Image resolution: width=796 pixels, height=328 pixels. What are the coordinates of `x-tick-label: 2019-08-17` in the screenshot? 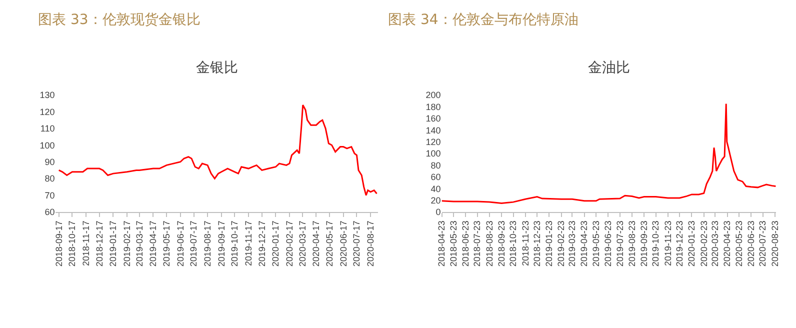 It's located at (207, 243).